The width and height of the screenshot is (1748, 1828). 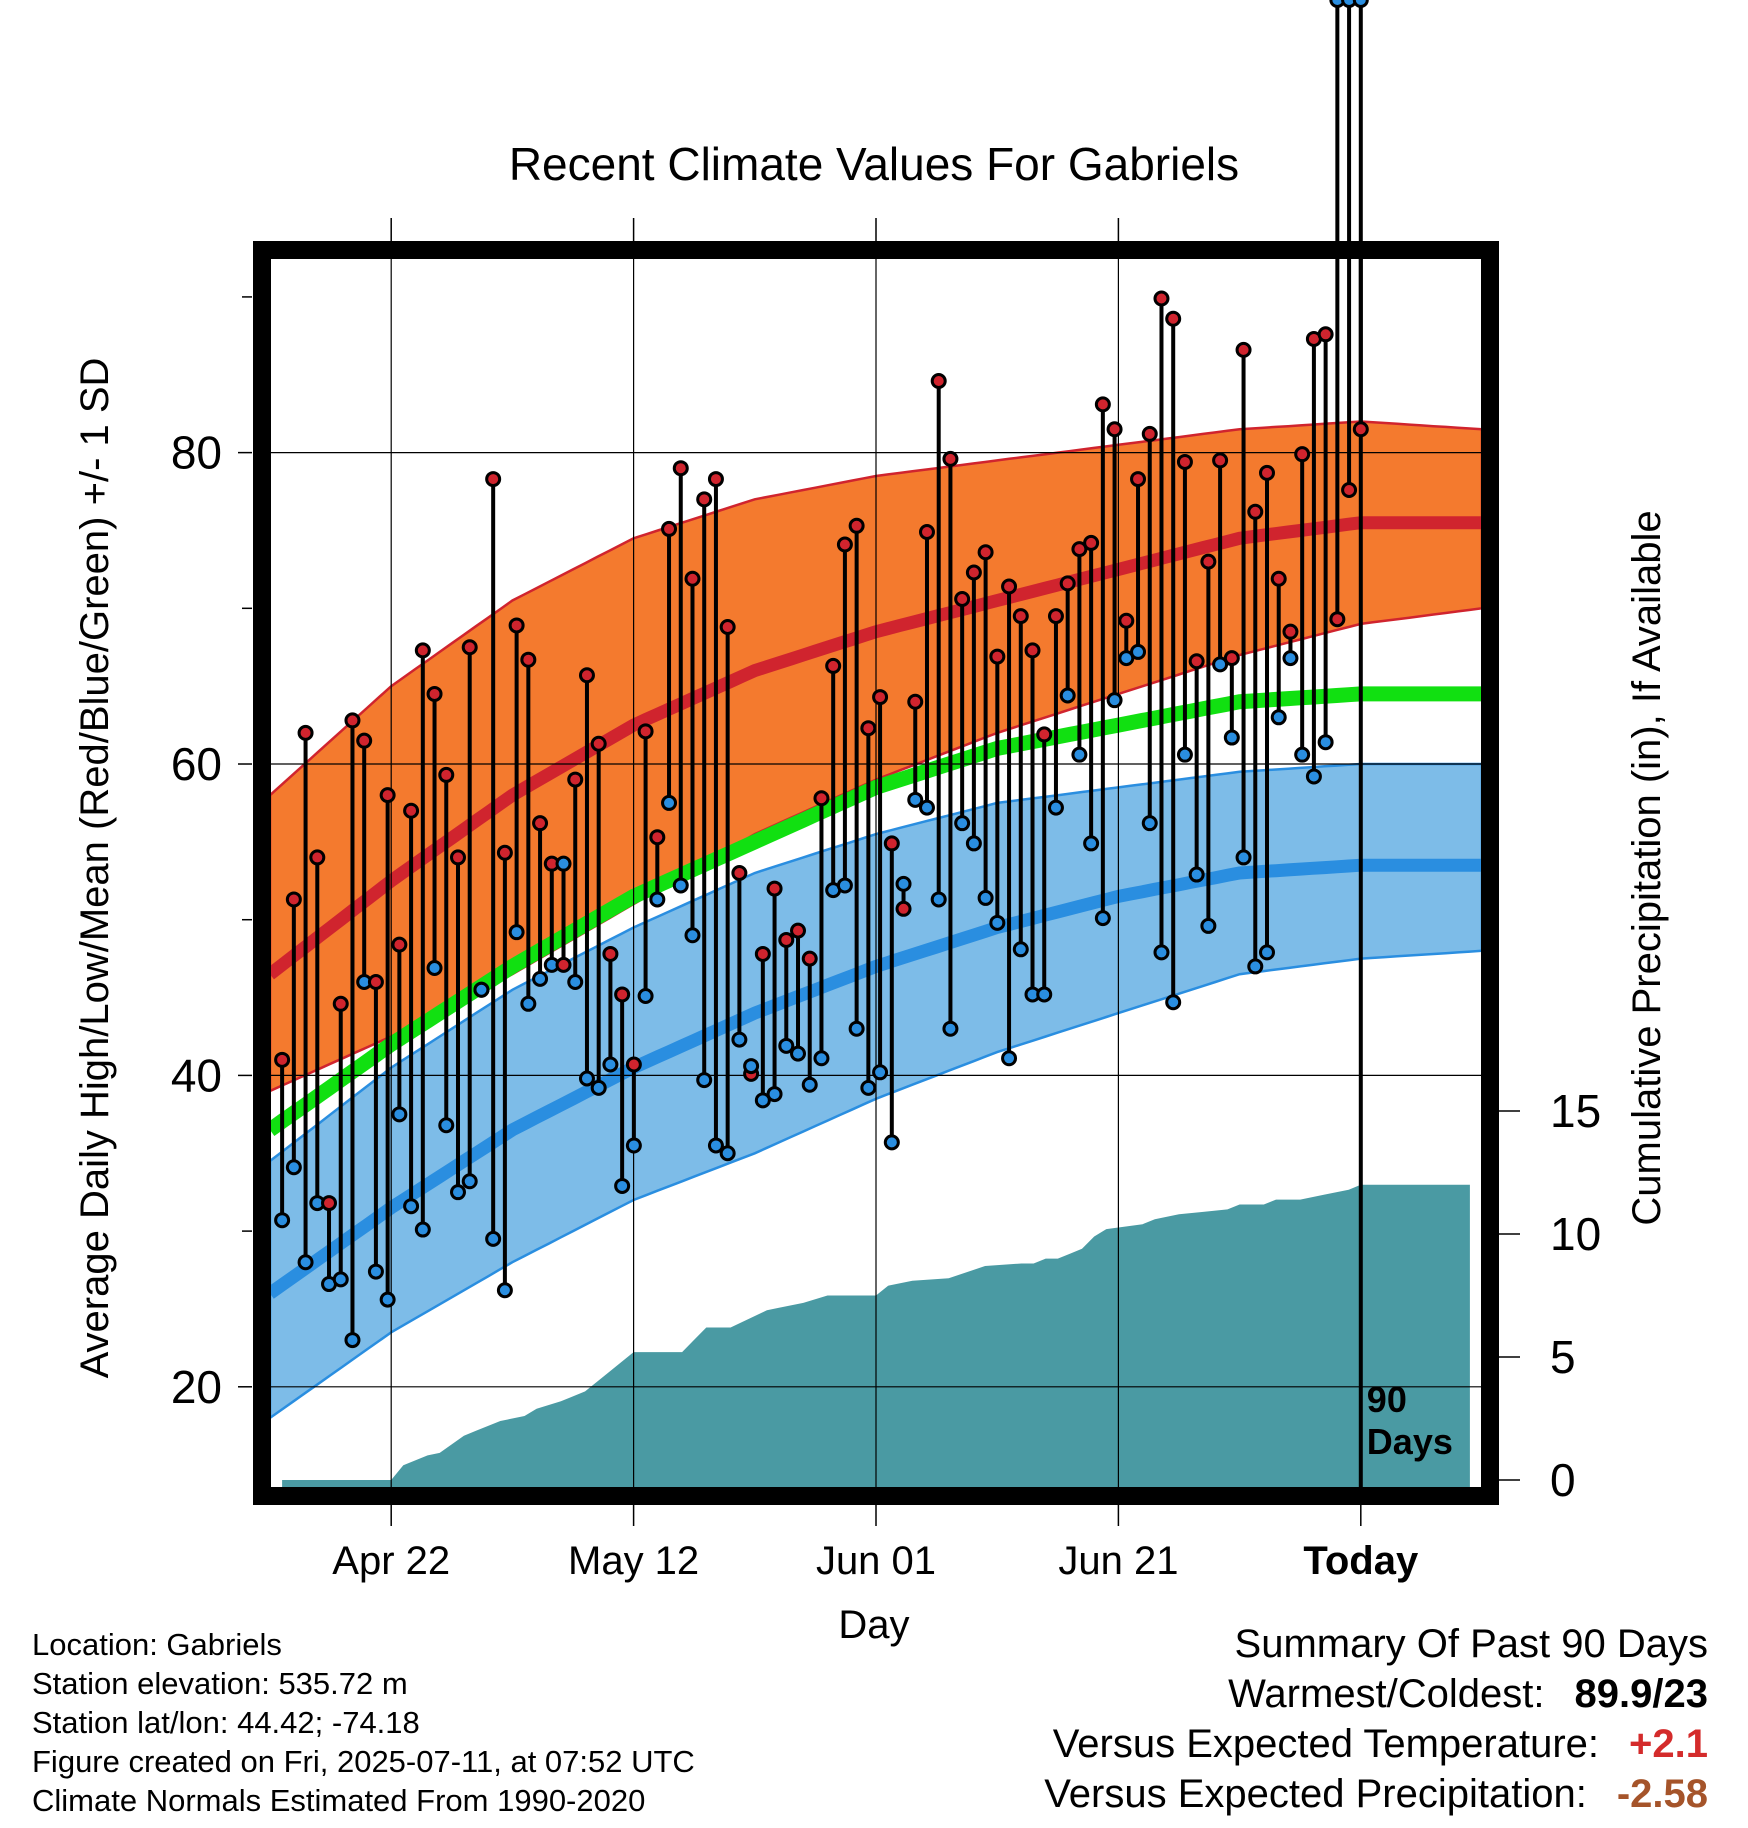 I want to click on today-days-label-number: 90, so click(x=1387, y=1399).